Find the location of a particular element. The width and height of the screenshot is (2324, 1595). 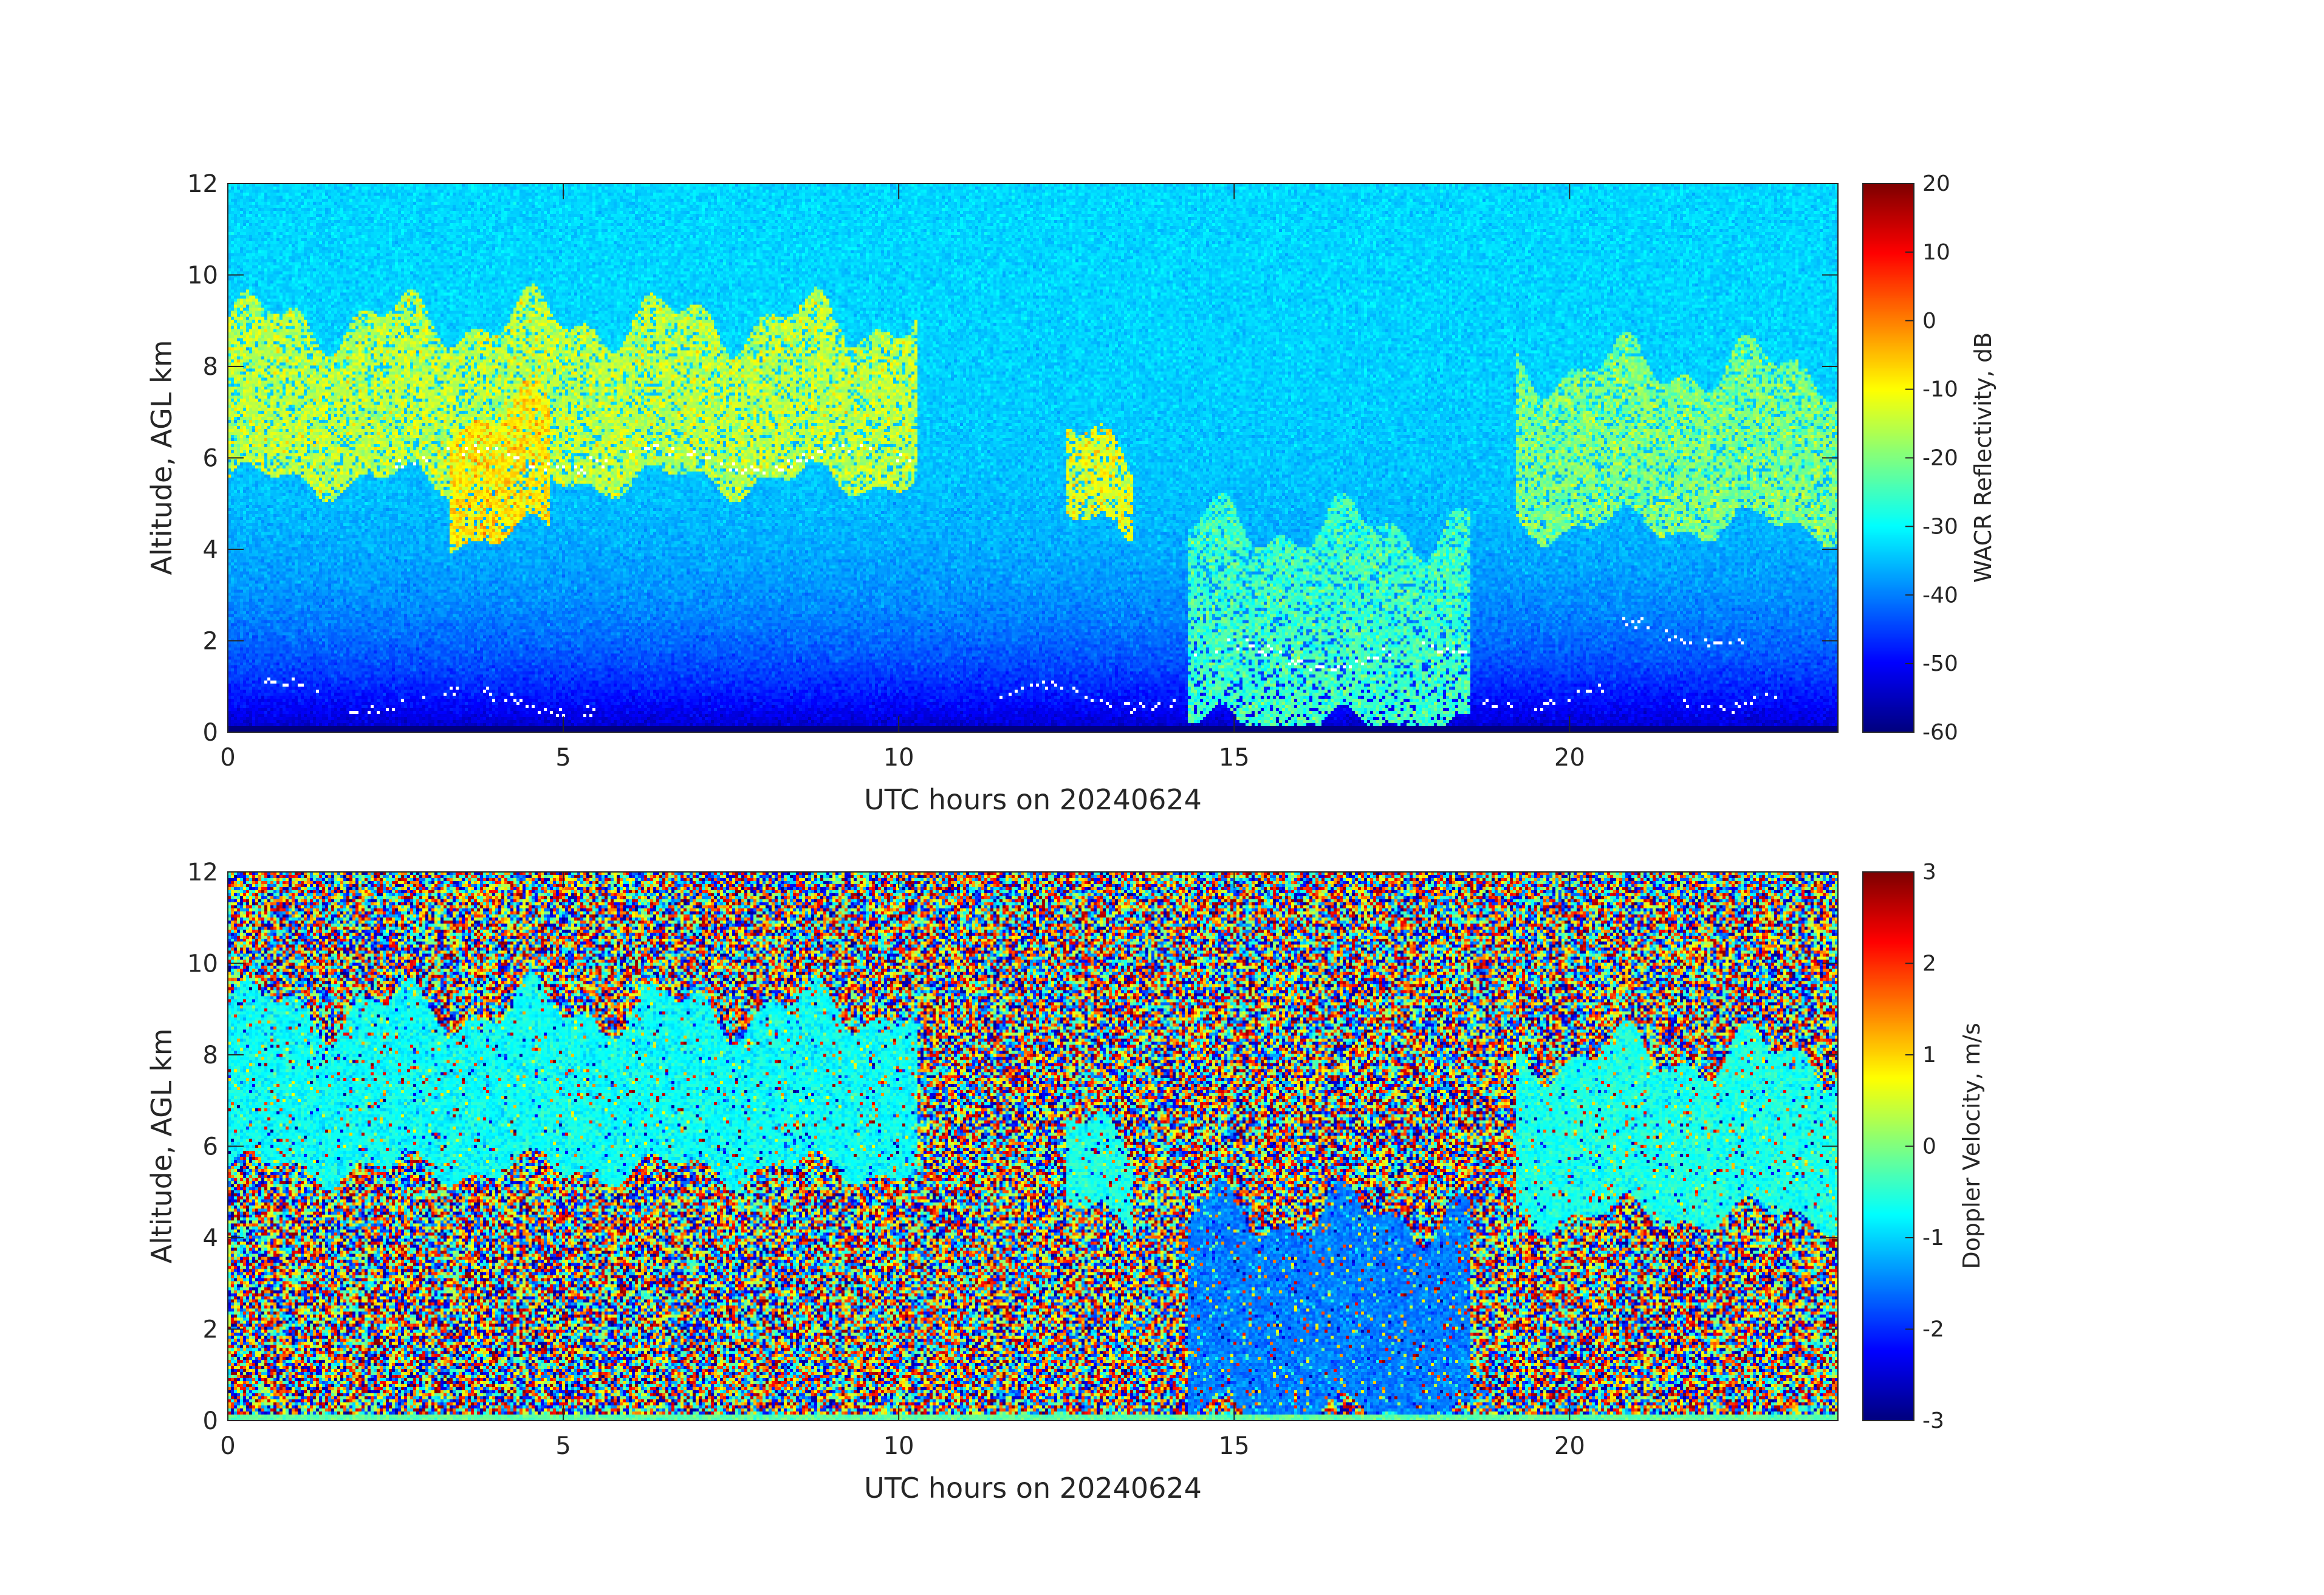

colorbar-tick-label: 2 is located at coordinates (1929, 964).